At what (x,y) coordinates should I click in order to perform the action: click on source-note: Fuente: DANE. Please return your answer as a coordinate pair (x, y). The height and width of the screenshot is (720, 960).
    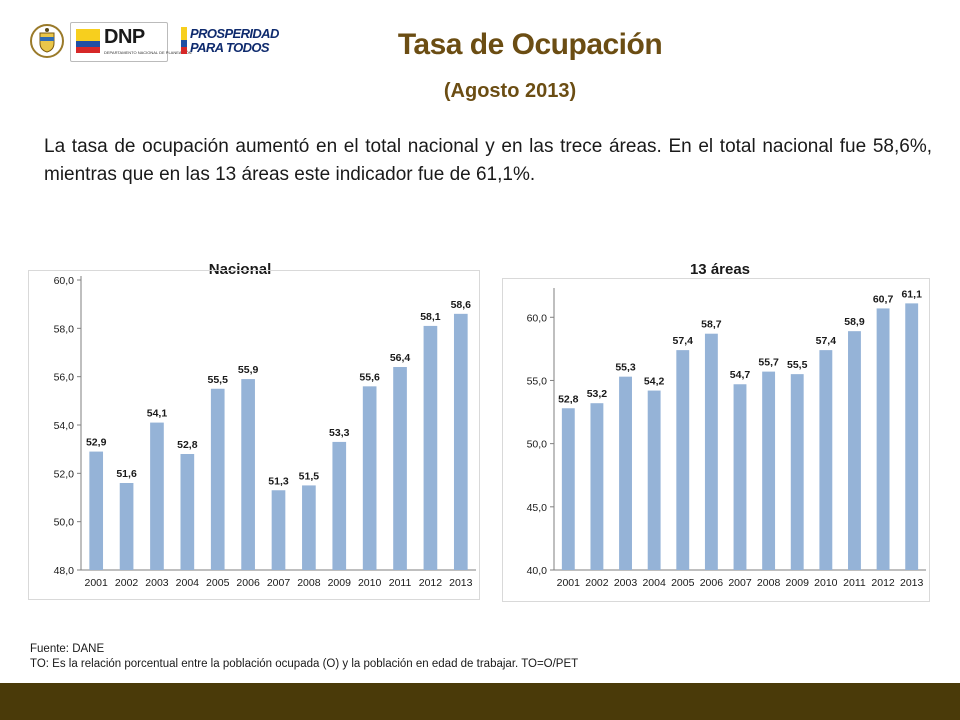
    Looking at the image, I should click on (67, 649).